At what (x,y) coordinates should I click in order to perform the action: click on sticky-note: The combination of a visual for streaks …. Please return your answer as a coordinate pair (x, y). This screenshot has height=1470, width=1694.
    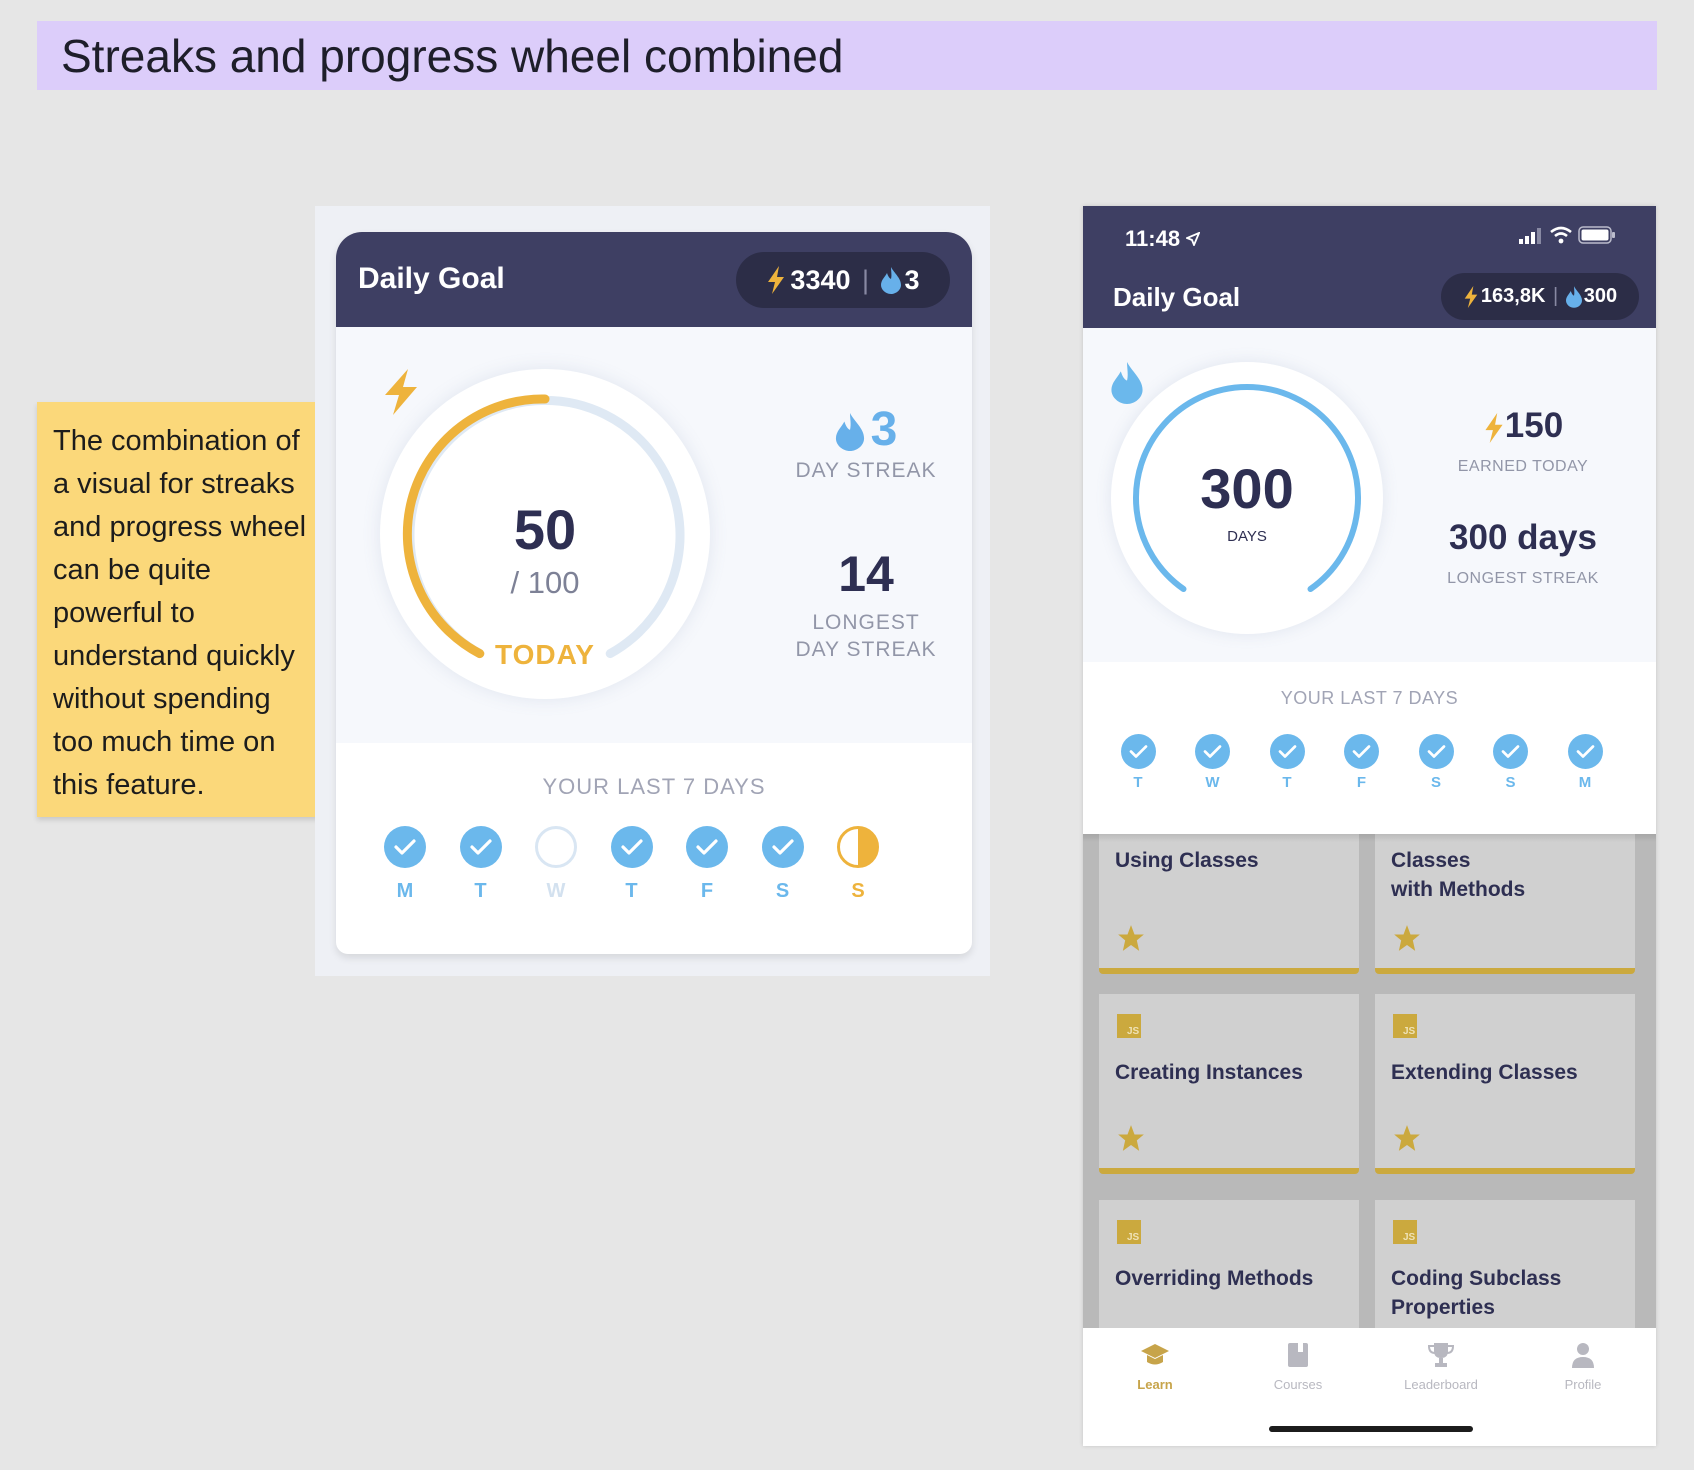
    Looking at the image, I should click on (186, 609).